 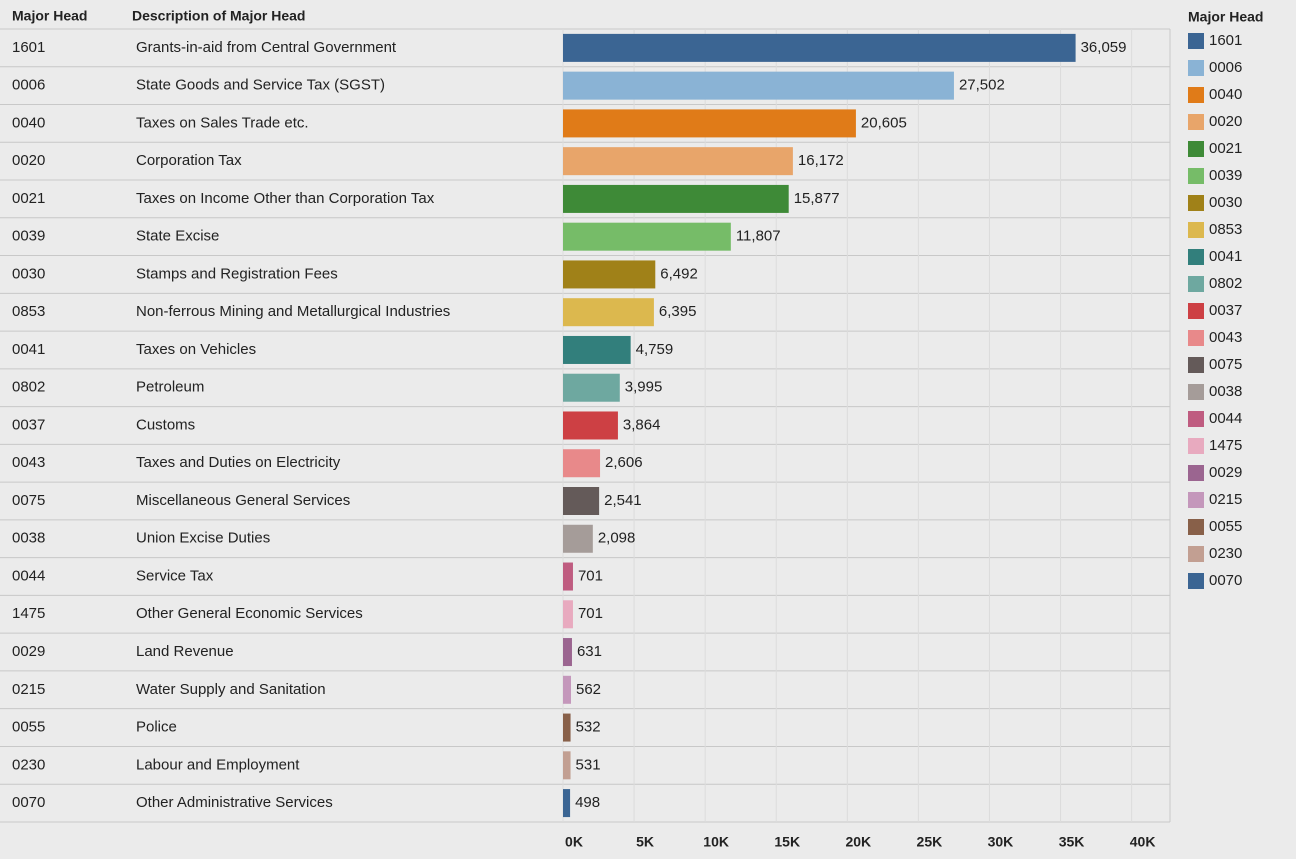 I want to click on major-head: 0070, so click(x=28, y=802).